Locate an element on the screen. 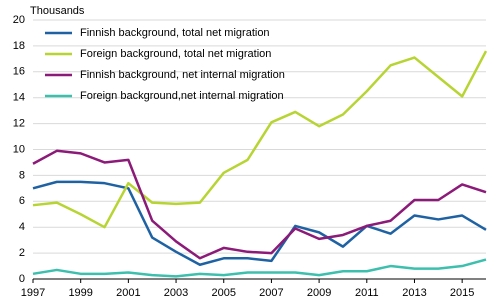 Image resolution: width=488 pixels, height=302 pixels. y-tick-label: 6 is located at coordinates (22, 201).